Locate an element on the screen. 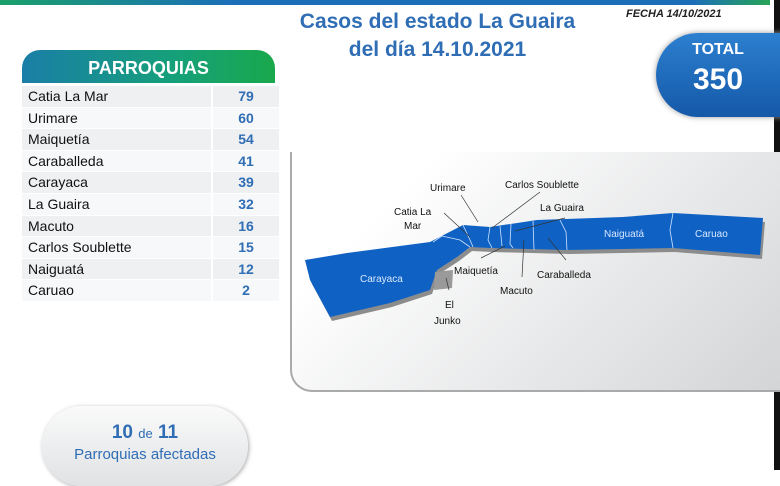  label-maiquetia: Maiquetía is located at coordinates (476, 271).